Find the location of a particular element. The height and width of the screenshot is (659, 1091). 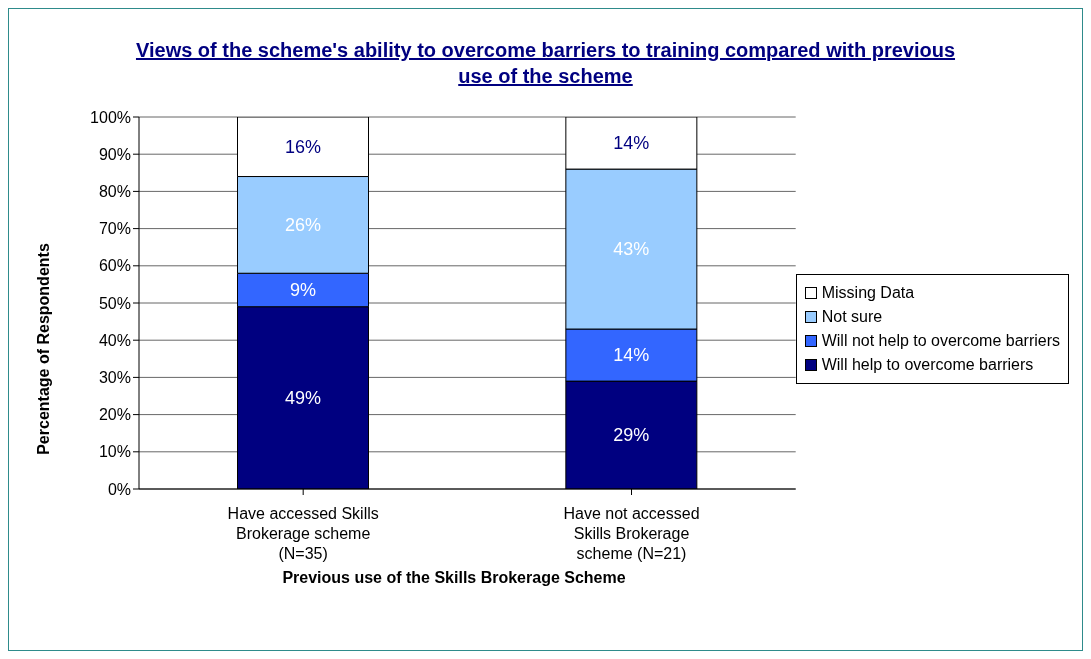

y-tick-label: 80% is located at coordinates (114, 192).